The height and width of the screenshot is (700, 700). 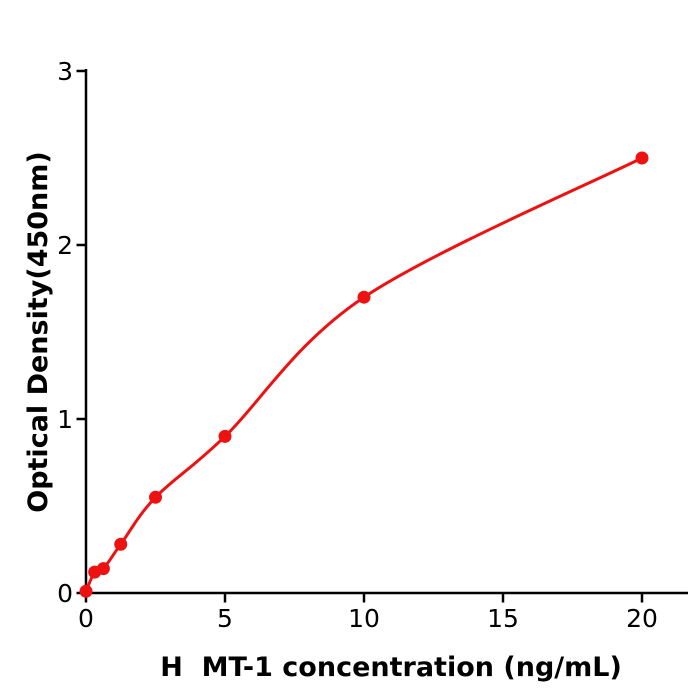 What do you see at coordinates (503, 618) in the screenshot?
I see `x-tick-label: 15` at bounding box center [503, 618].